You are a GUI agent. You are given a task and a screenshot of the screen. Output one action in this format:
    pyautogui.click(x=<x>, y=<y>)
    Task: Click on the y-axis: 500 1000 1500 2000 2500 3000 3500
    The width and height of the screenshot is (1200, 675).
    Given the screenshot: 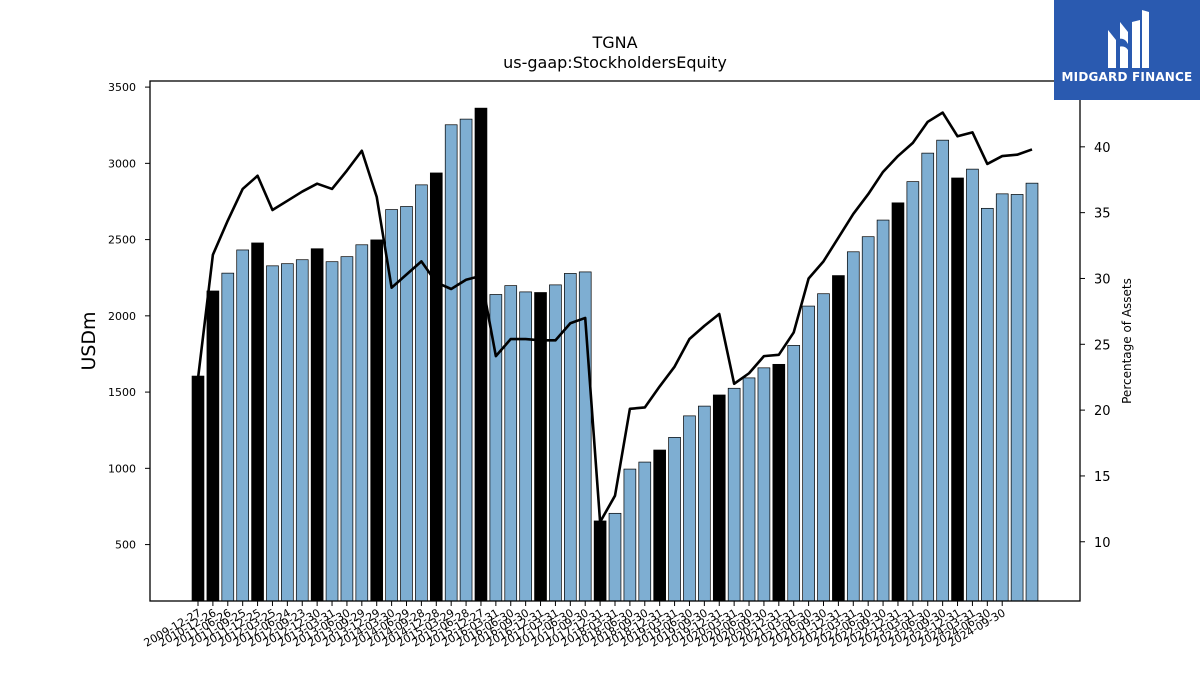 What is the action you would take?
    pyautogui.click(x=129, y=316)
    